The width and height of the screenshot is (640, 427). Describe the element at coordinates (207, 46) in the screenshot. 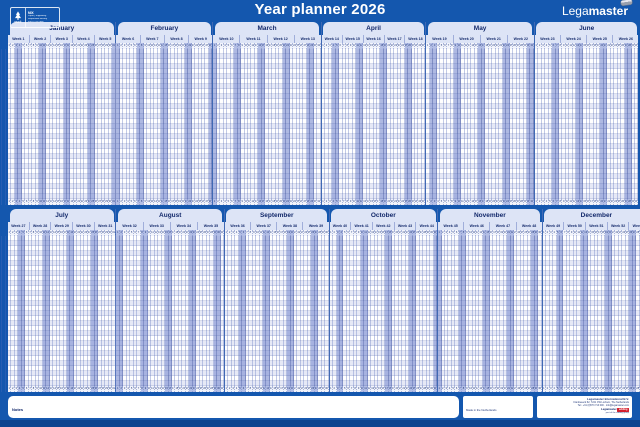

I see `day-cell: 27` at that location.